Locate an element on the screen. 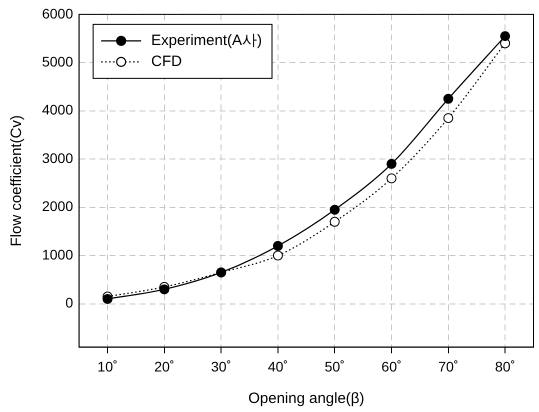 Image resolution: width=539 pixels, height=412 pixels. y-tick-label: 6000 is located at coordinates (58, 13).